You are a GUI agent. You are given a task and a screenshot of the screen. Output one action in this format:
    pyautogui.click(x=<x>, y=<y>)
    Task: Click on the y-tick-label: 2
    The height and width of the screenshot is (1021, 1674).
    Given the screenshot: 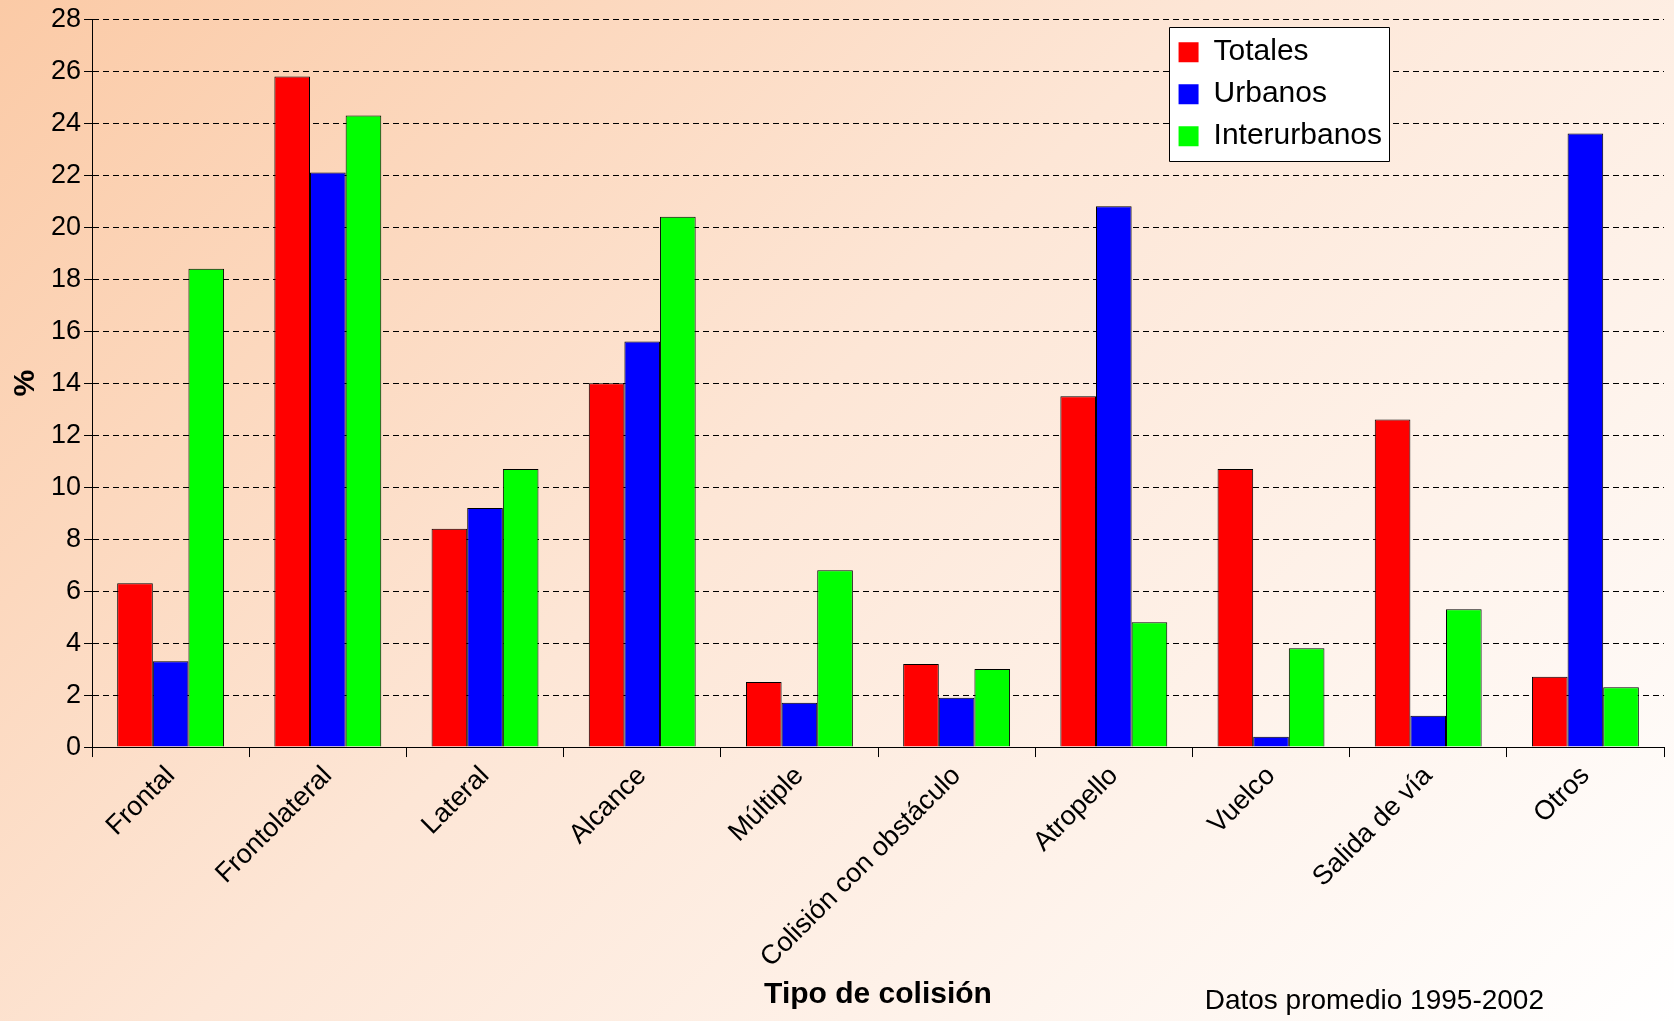 What is the action you would take?
    pyautogui.click(x=74, y=693)
    